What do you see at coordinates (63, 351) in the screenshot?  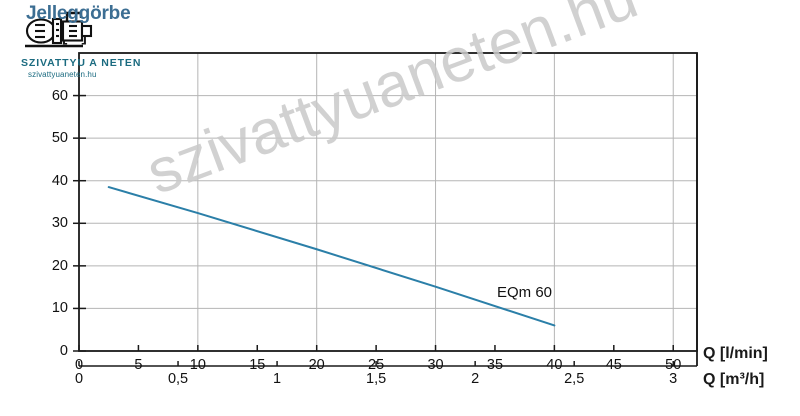 I see `y-tick-label: 0` at bounding box center [63, 351].